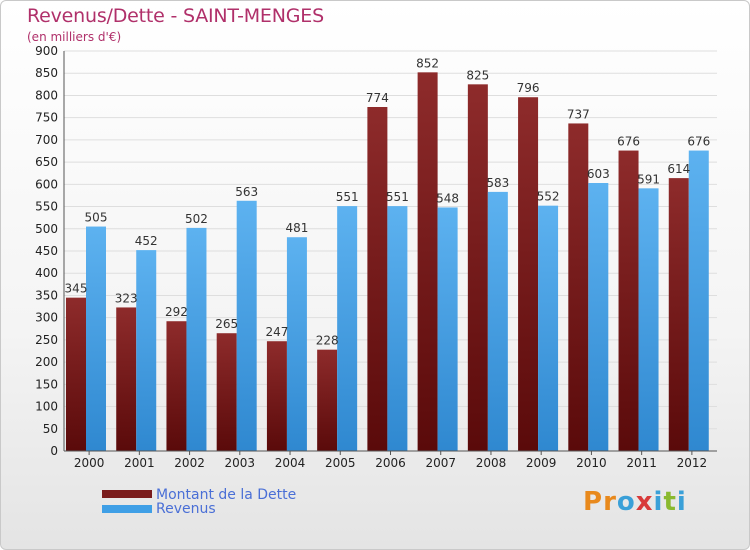 This screenshot has height=550, width=750. Describe the element at coordinates (290, 463) in the screenshot. I see `x-tick-label: 2004` at that location.